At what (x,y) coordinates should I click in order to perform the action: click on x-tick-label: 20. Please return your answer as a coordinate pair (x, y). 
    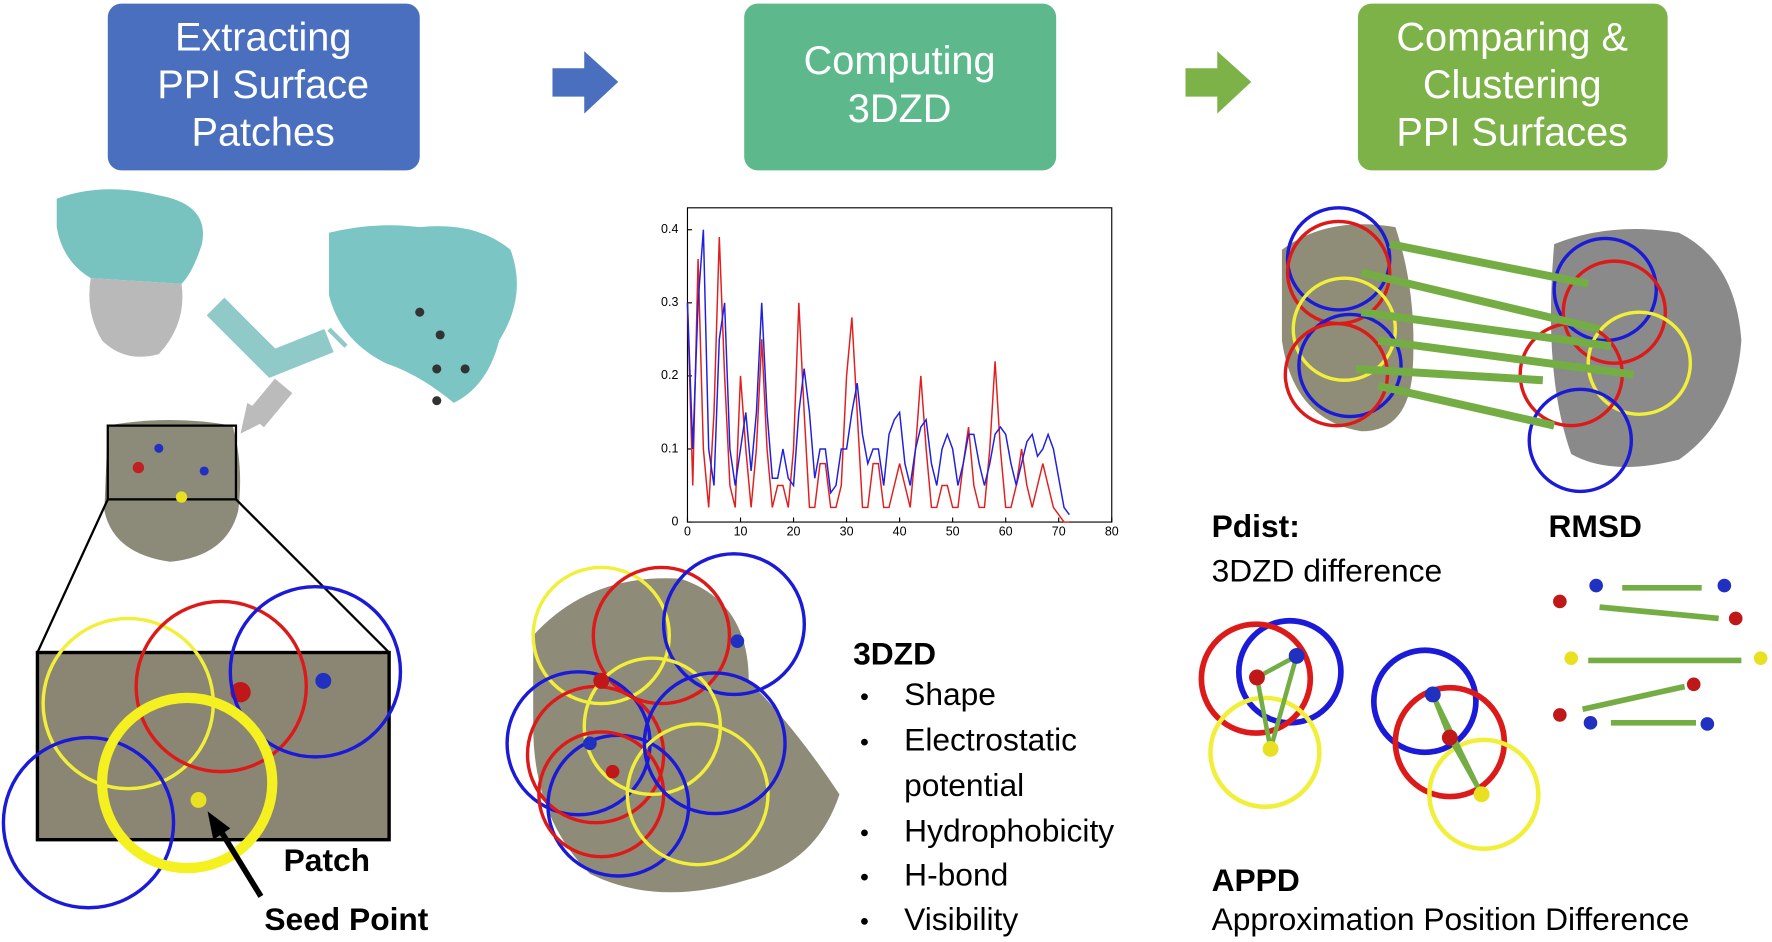
    Looking at the image, I should click on (794, 532).